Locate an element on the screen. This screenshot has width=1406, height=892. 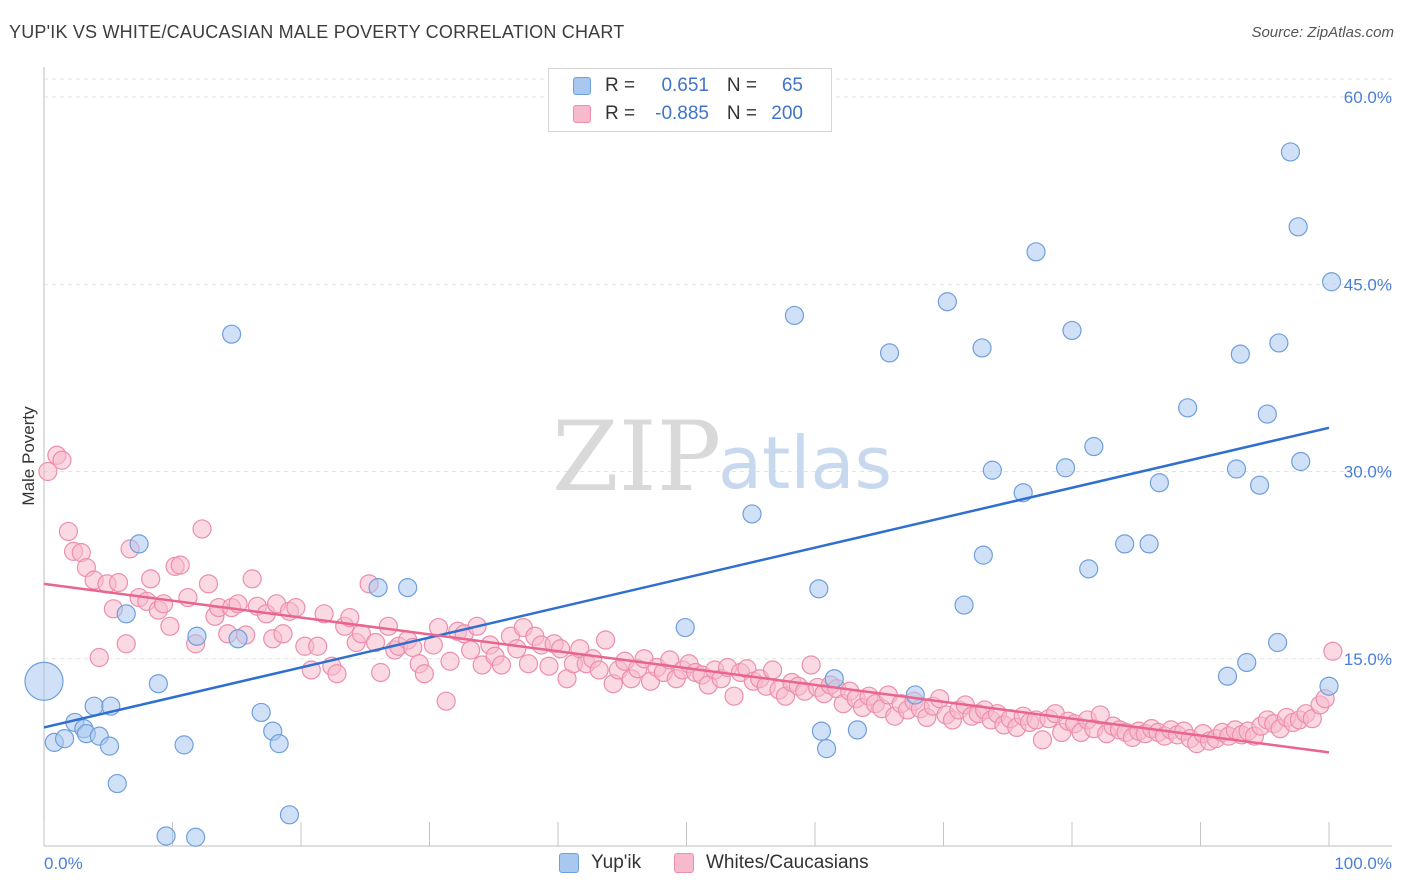
source-label: Source: ZipAtlas.com is located at coordinates (1322, 32).